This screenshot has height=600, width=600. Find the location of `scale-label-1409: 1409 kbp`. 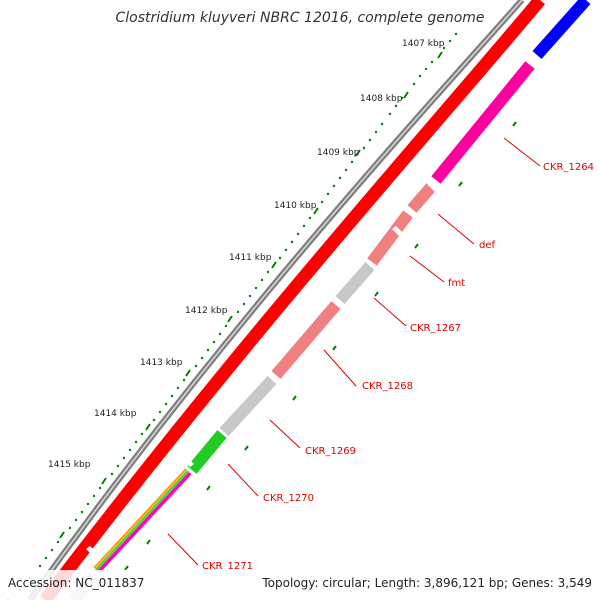

scale-label-1409: 1409 kbp is located at coordinates (338, 153).